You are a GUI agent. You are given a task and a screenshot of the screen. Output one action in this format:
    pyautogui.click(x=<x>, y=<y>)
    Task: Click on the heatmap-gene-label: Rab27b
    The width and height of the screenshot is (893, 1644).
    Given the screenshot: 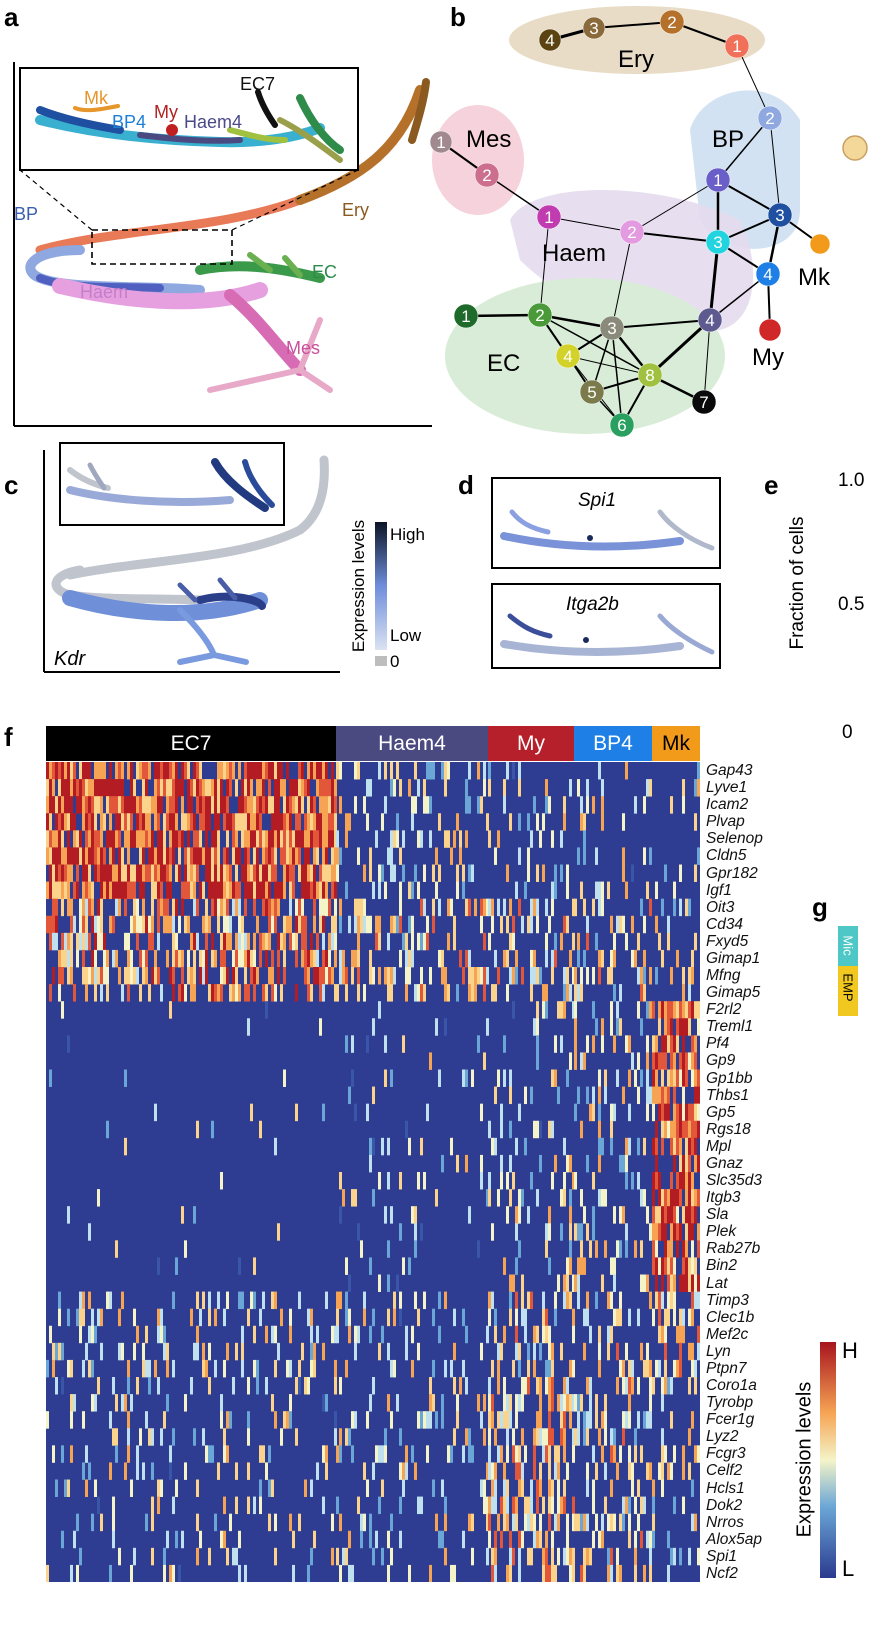 What is the action you would take?
    pyautogui.click(x=733, y=1249)
    